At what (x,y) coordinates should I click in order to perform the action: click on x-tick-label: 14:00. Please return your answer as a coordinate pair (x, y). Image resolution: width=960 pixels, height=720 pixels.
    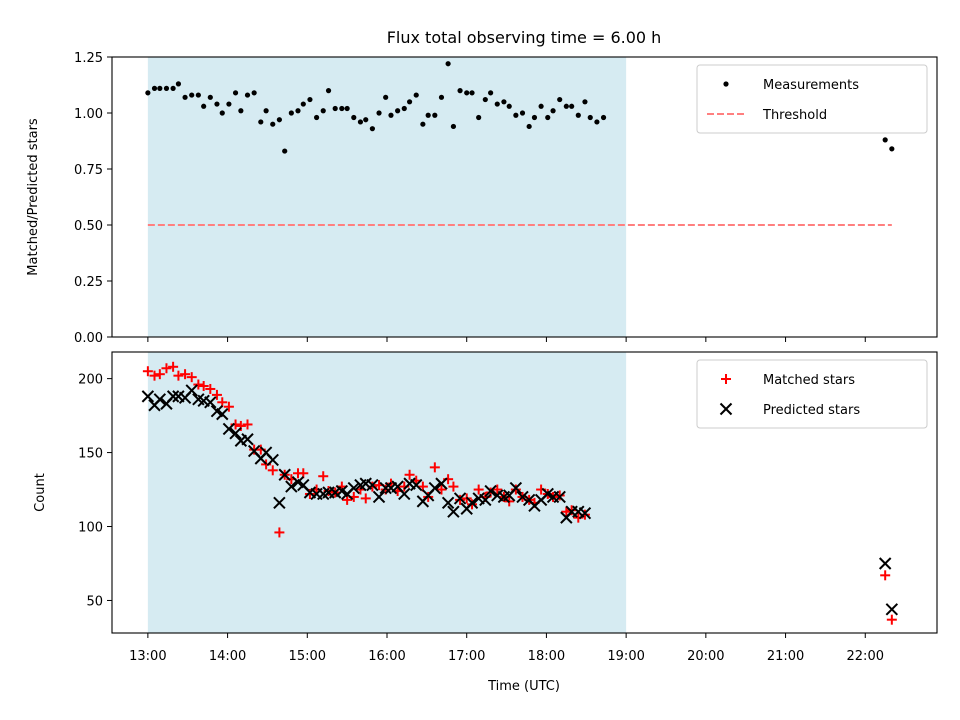
    Looking at the image, I should click on (227, 656).